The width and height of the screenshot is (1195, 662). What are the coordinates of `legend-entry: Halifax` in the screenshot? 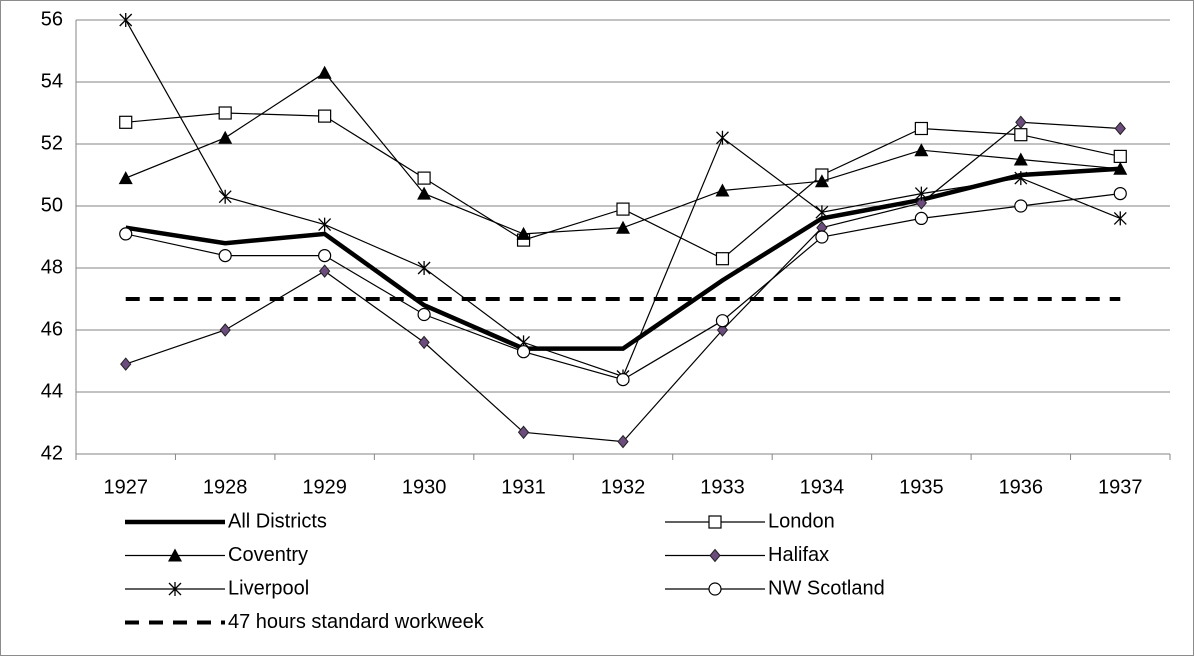 It's located at (747, 555).